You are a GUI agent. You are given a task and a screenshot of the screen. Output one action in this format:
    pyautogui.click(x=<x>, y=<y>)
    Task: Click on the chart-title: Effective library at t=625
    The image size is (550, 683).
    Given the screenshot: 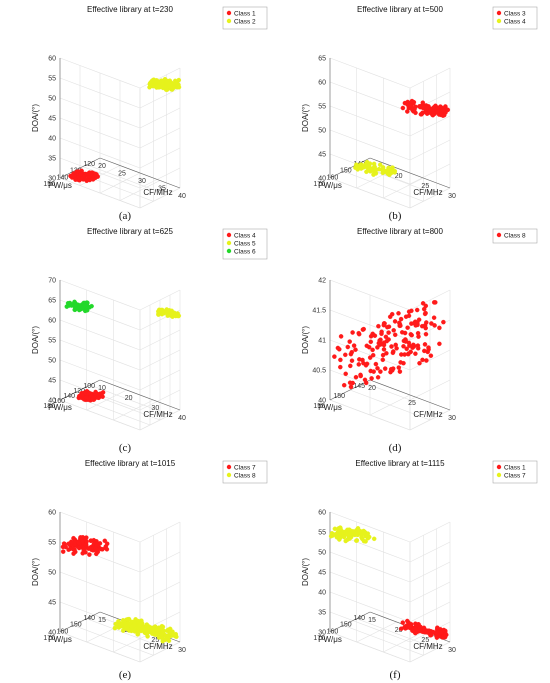 What is the action you would take?
    pyautogui.click(x=130, y=231)
    